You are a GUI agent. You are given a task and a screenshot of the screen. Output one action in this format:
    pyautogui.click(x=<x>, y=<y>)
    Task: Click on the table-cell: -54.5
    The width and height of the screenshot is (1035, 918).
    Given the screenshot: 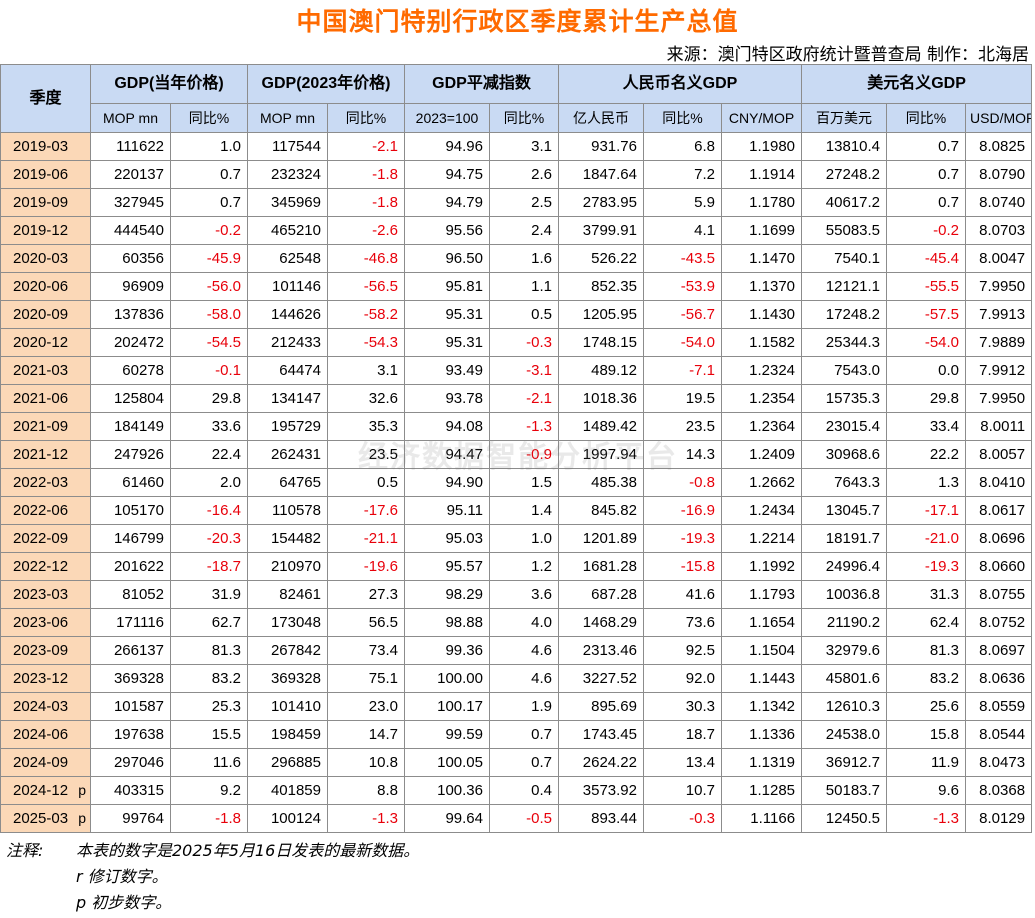 What is the action you would take?
    pyautogui.click(x=209, y=342)
    